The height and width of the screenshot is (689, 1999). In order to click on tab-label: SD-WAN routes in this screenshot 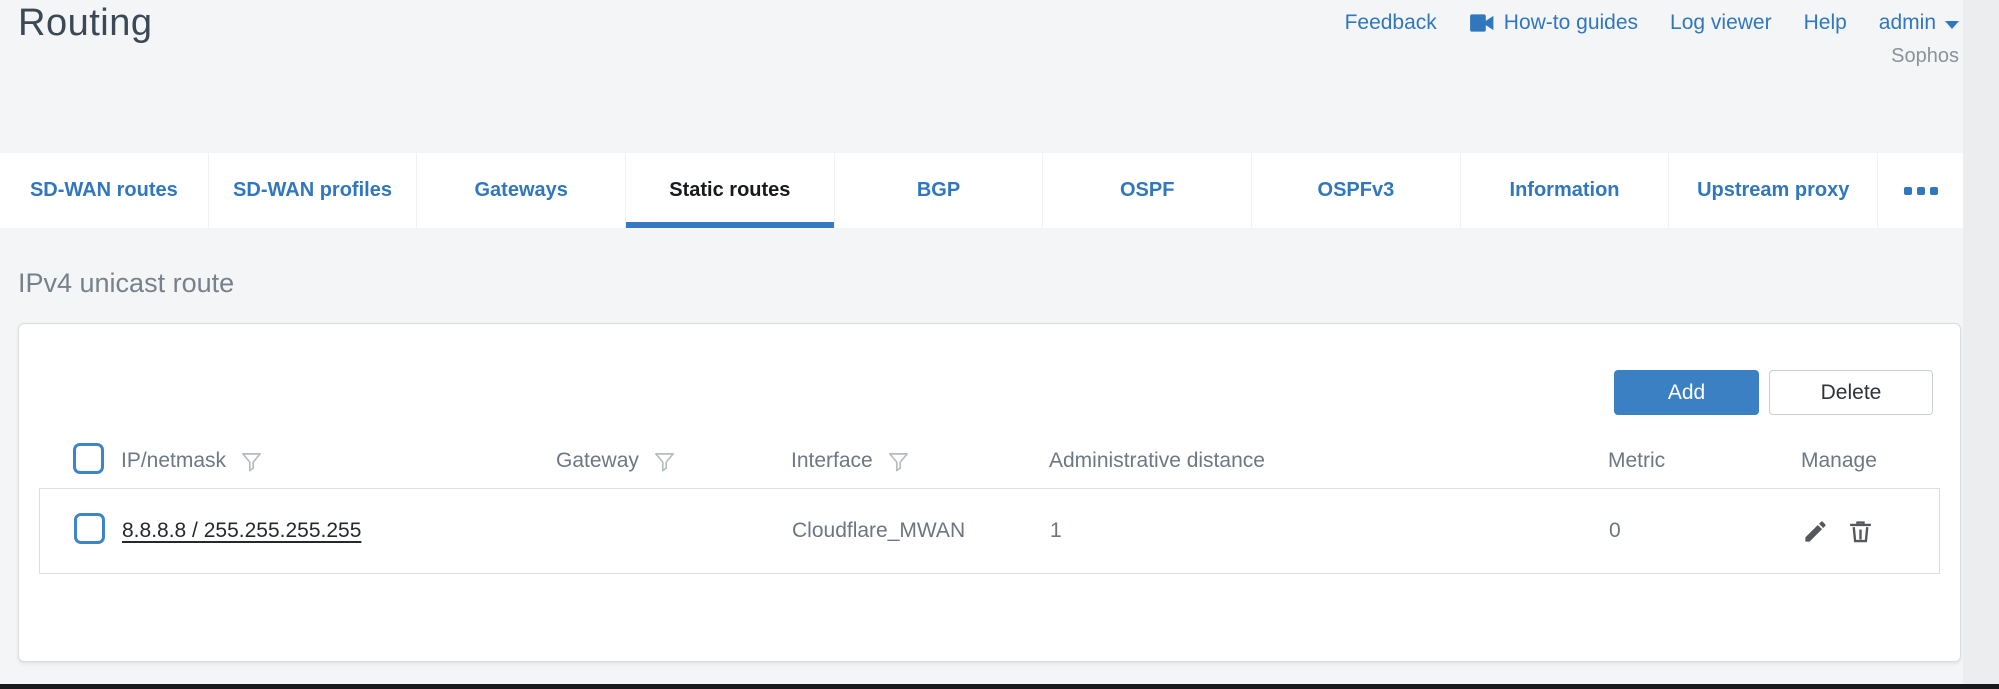, I will do `click(103, 190)`.